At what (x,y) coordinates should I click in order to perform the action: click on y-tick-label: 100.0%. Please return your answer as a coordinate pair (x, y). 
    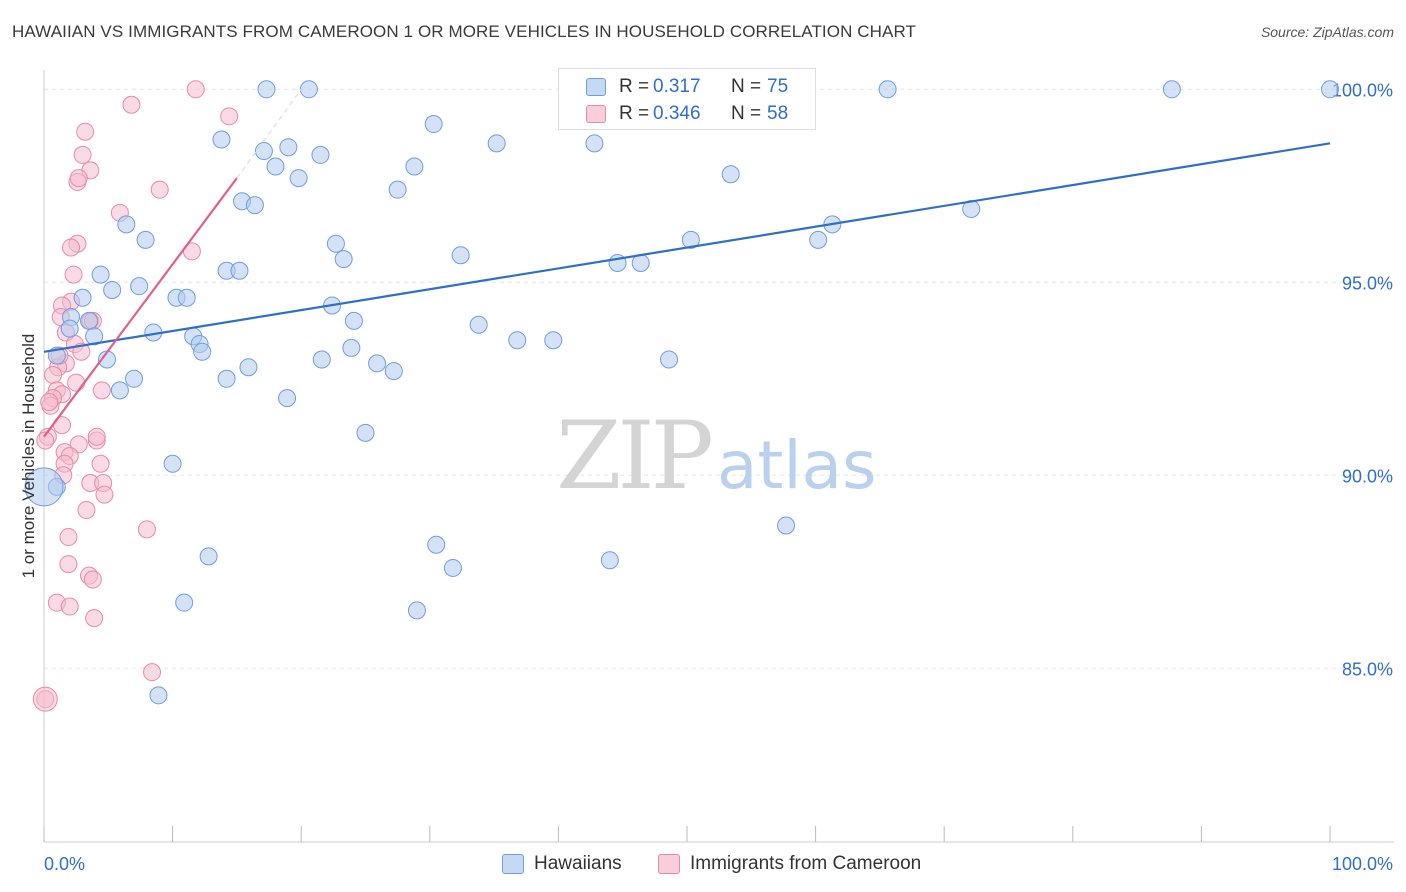
    Looking at the image, I should click on (1362, 90).